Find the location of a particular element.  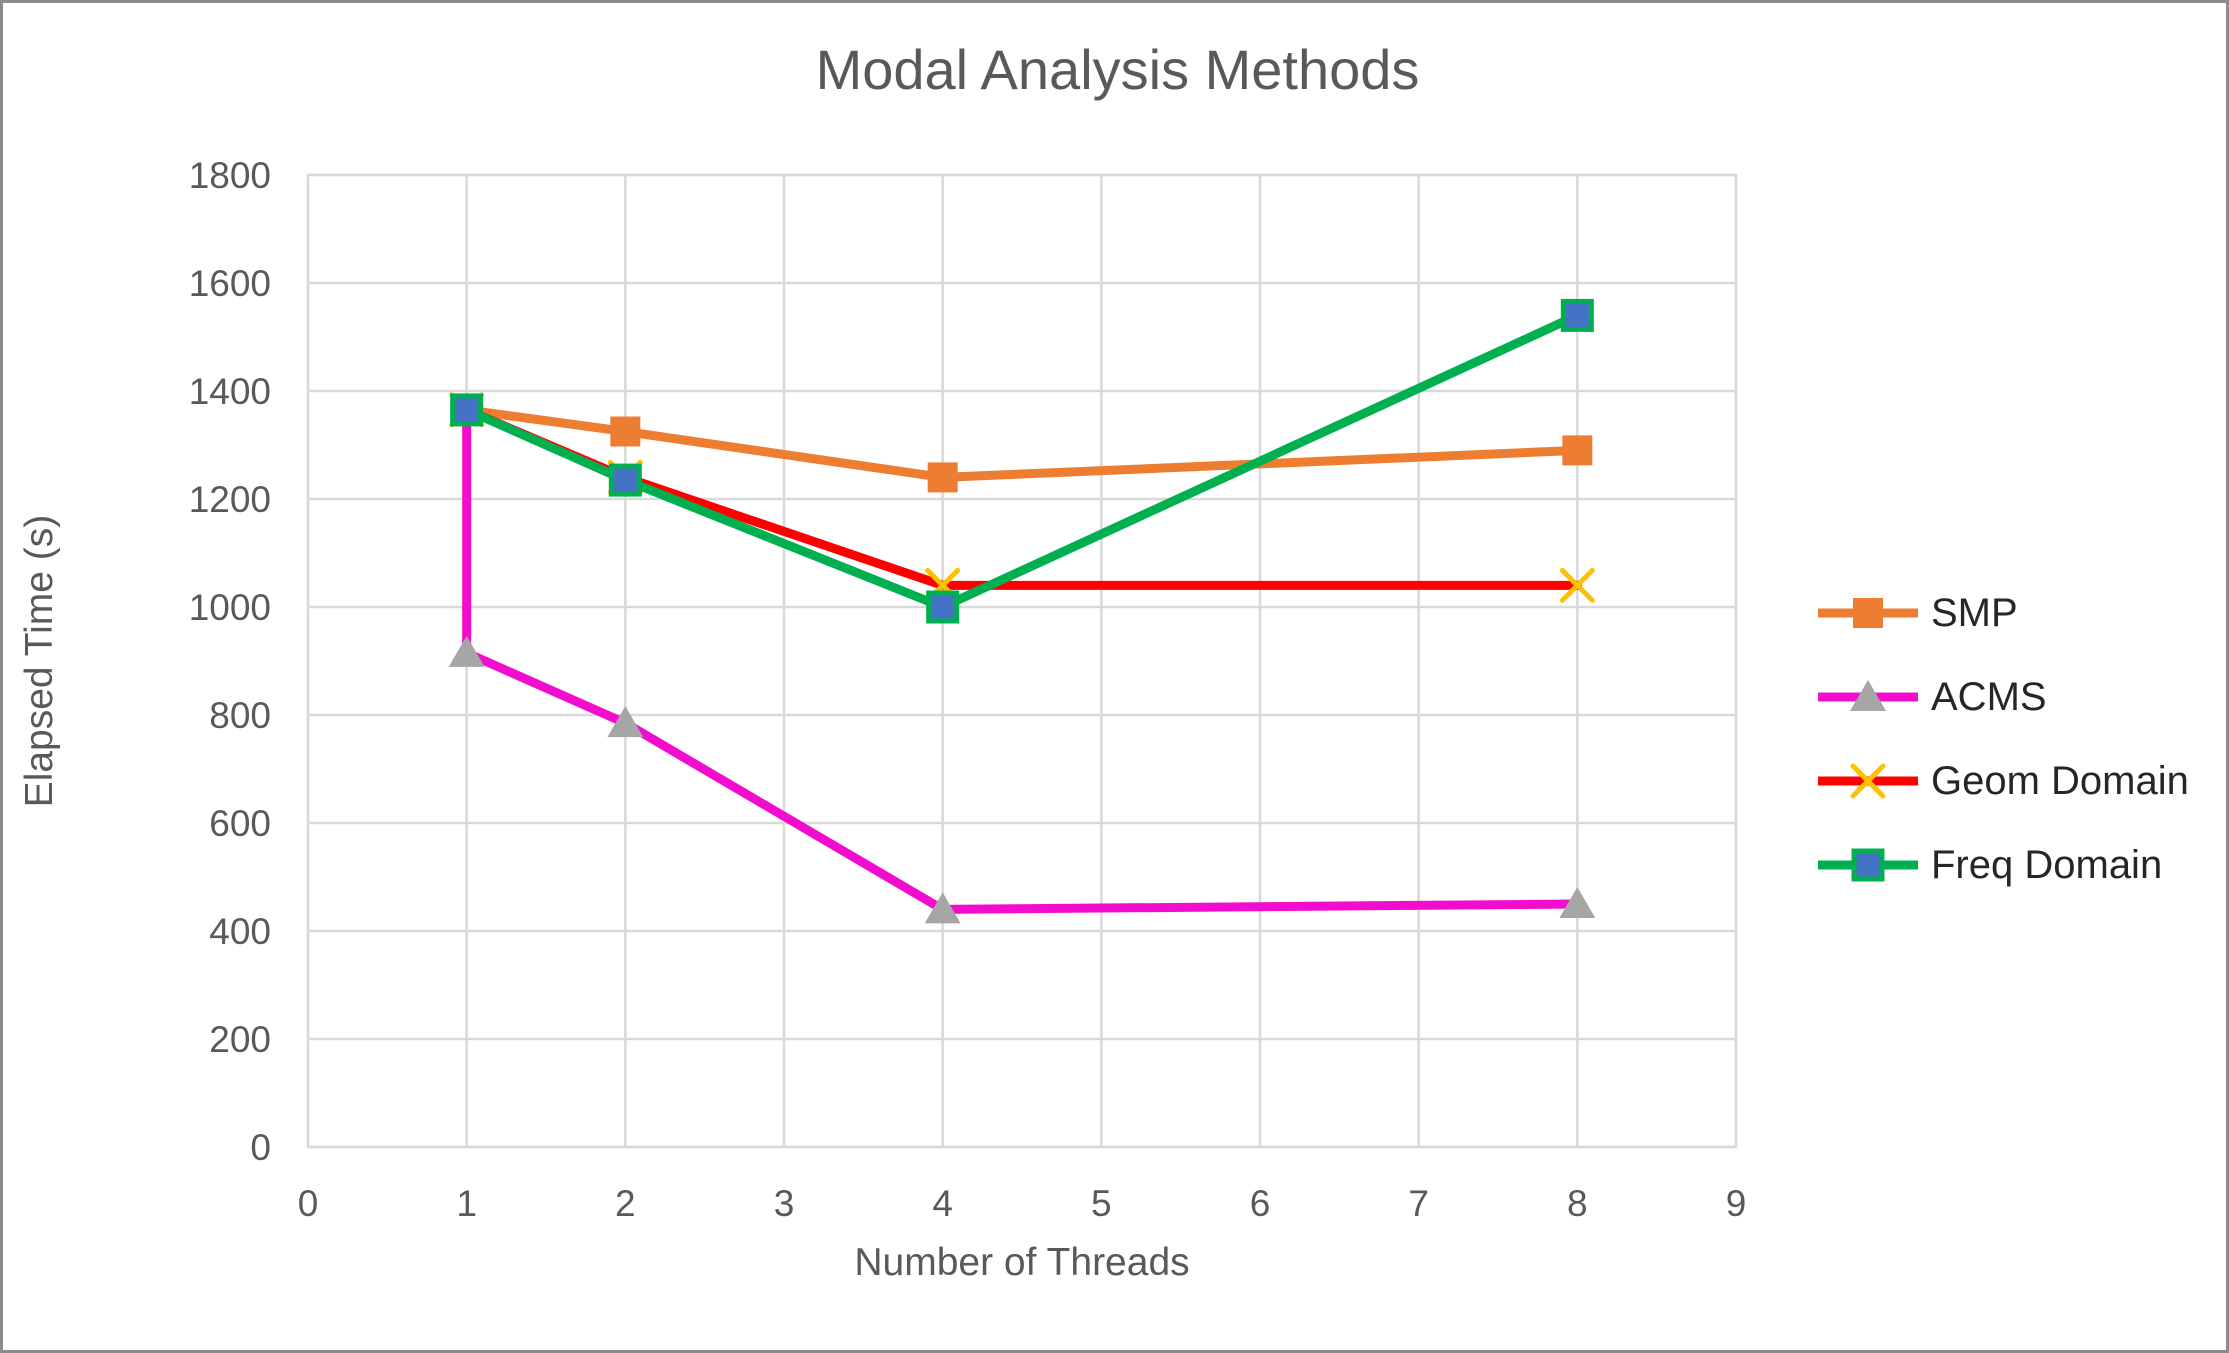

svg-text: 200 is located at coordinates (240, 1039).